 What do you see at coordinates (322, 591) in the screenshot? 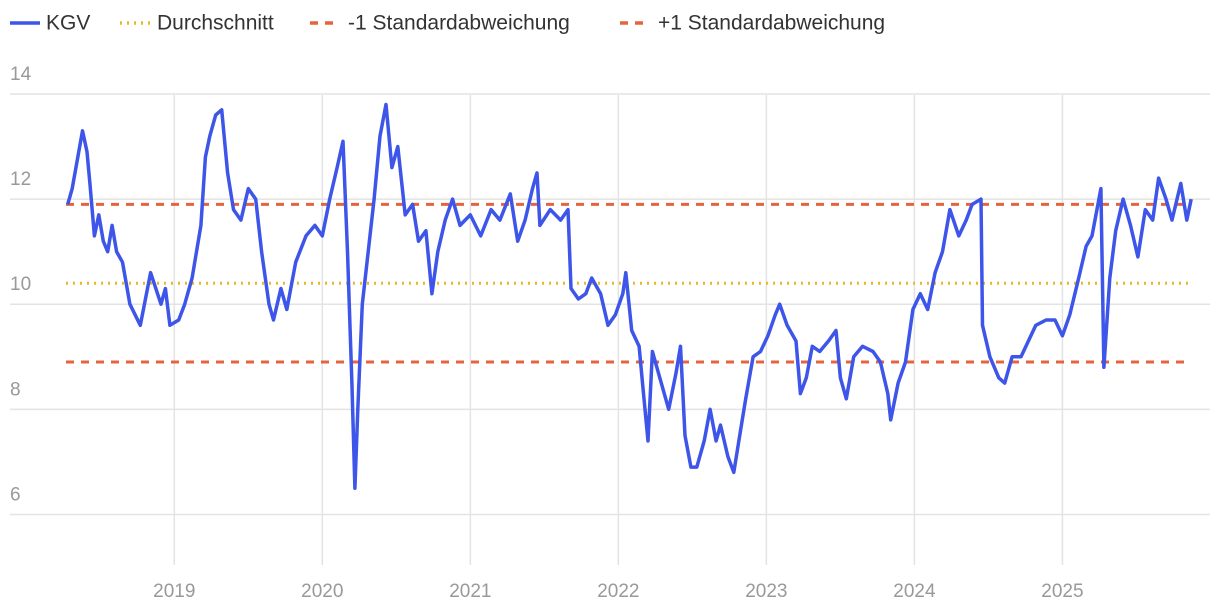
I see `x-tick-label: 2020` at bounding box center [322, 591].